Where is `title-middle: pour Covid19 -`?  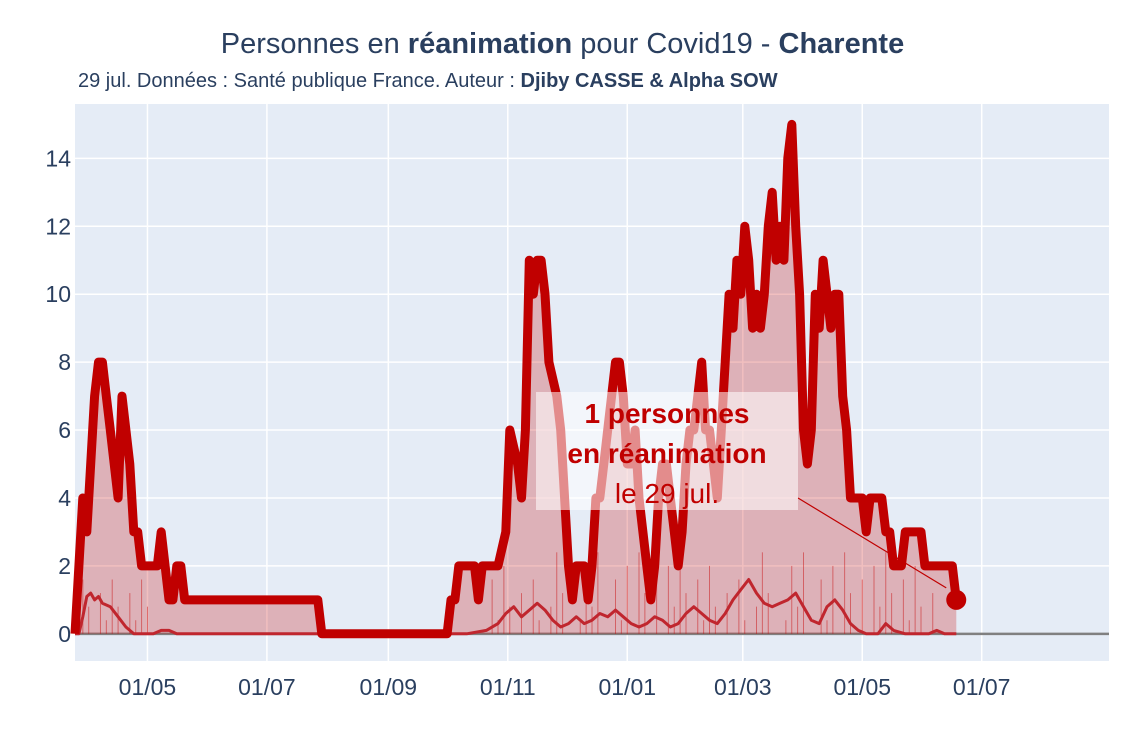
title-middle: pour Covid19 - is located at coordinates (675, 44).